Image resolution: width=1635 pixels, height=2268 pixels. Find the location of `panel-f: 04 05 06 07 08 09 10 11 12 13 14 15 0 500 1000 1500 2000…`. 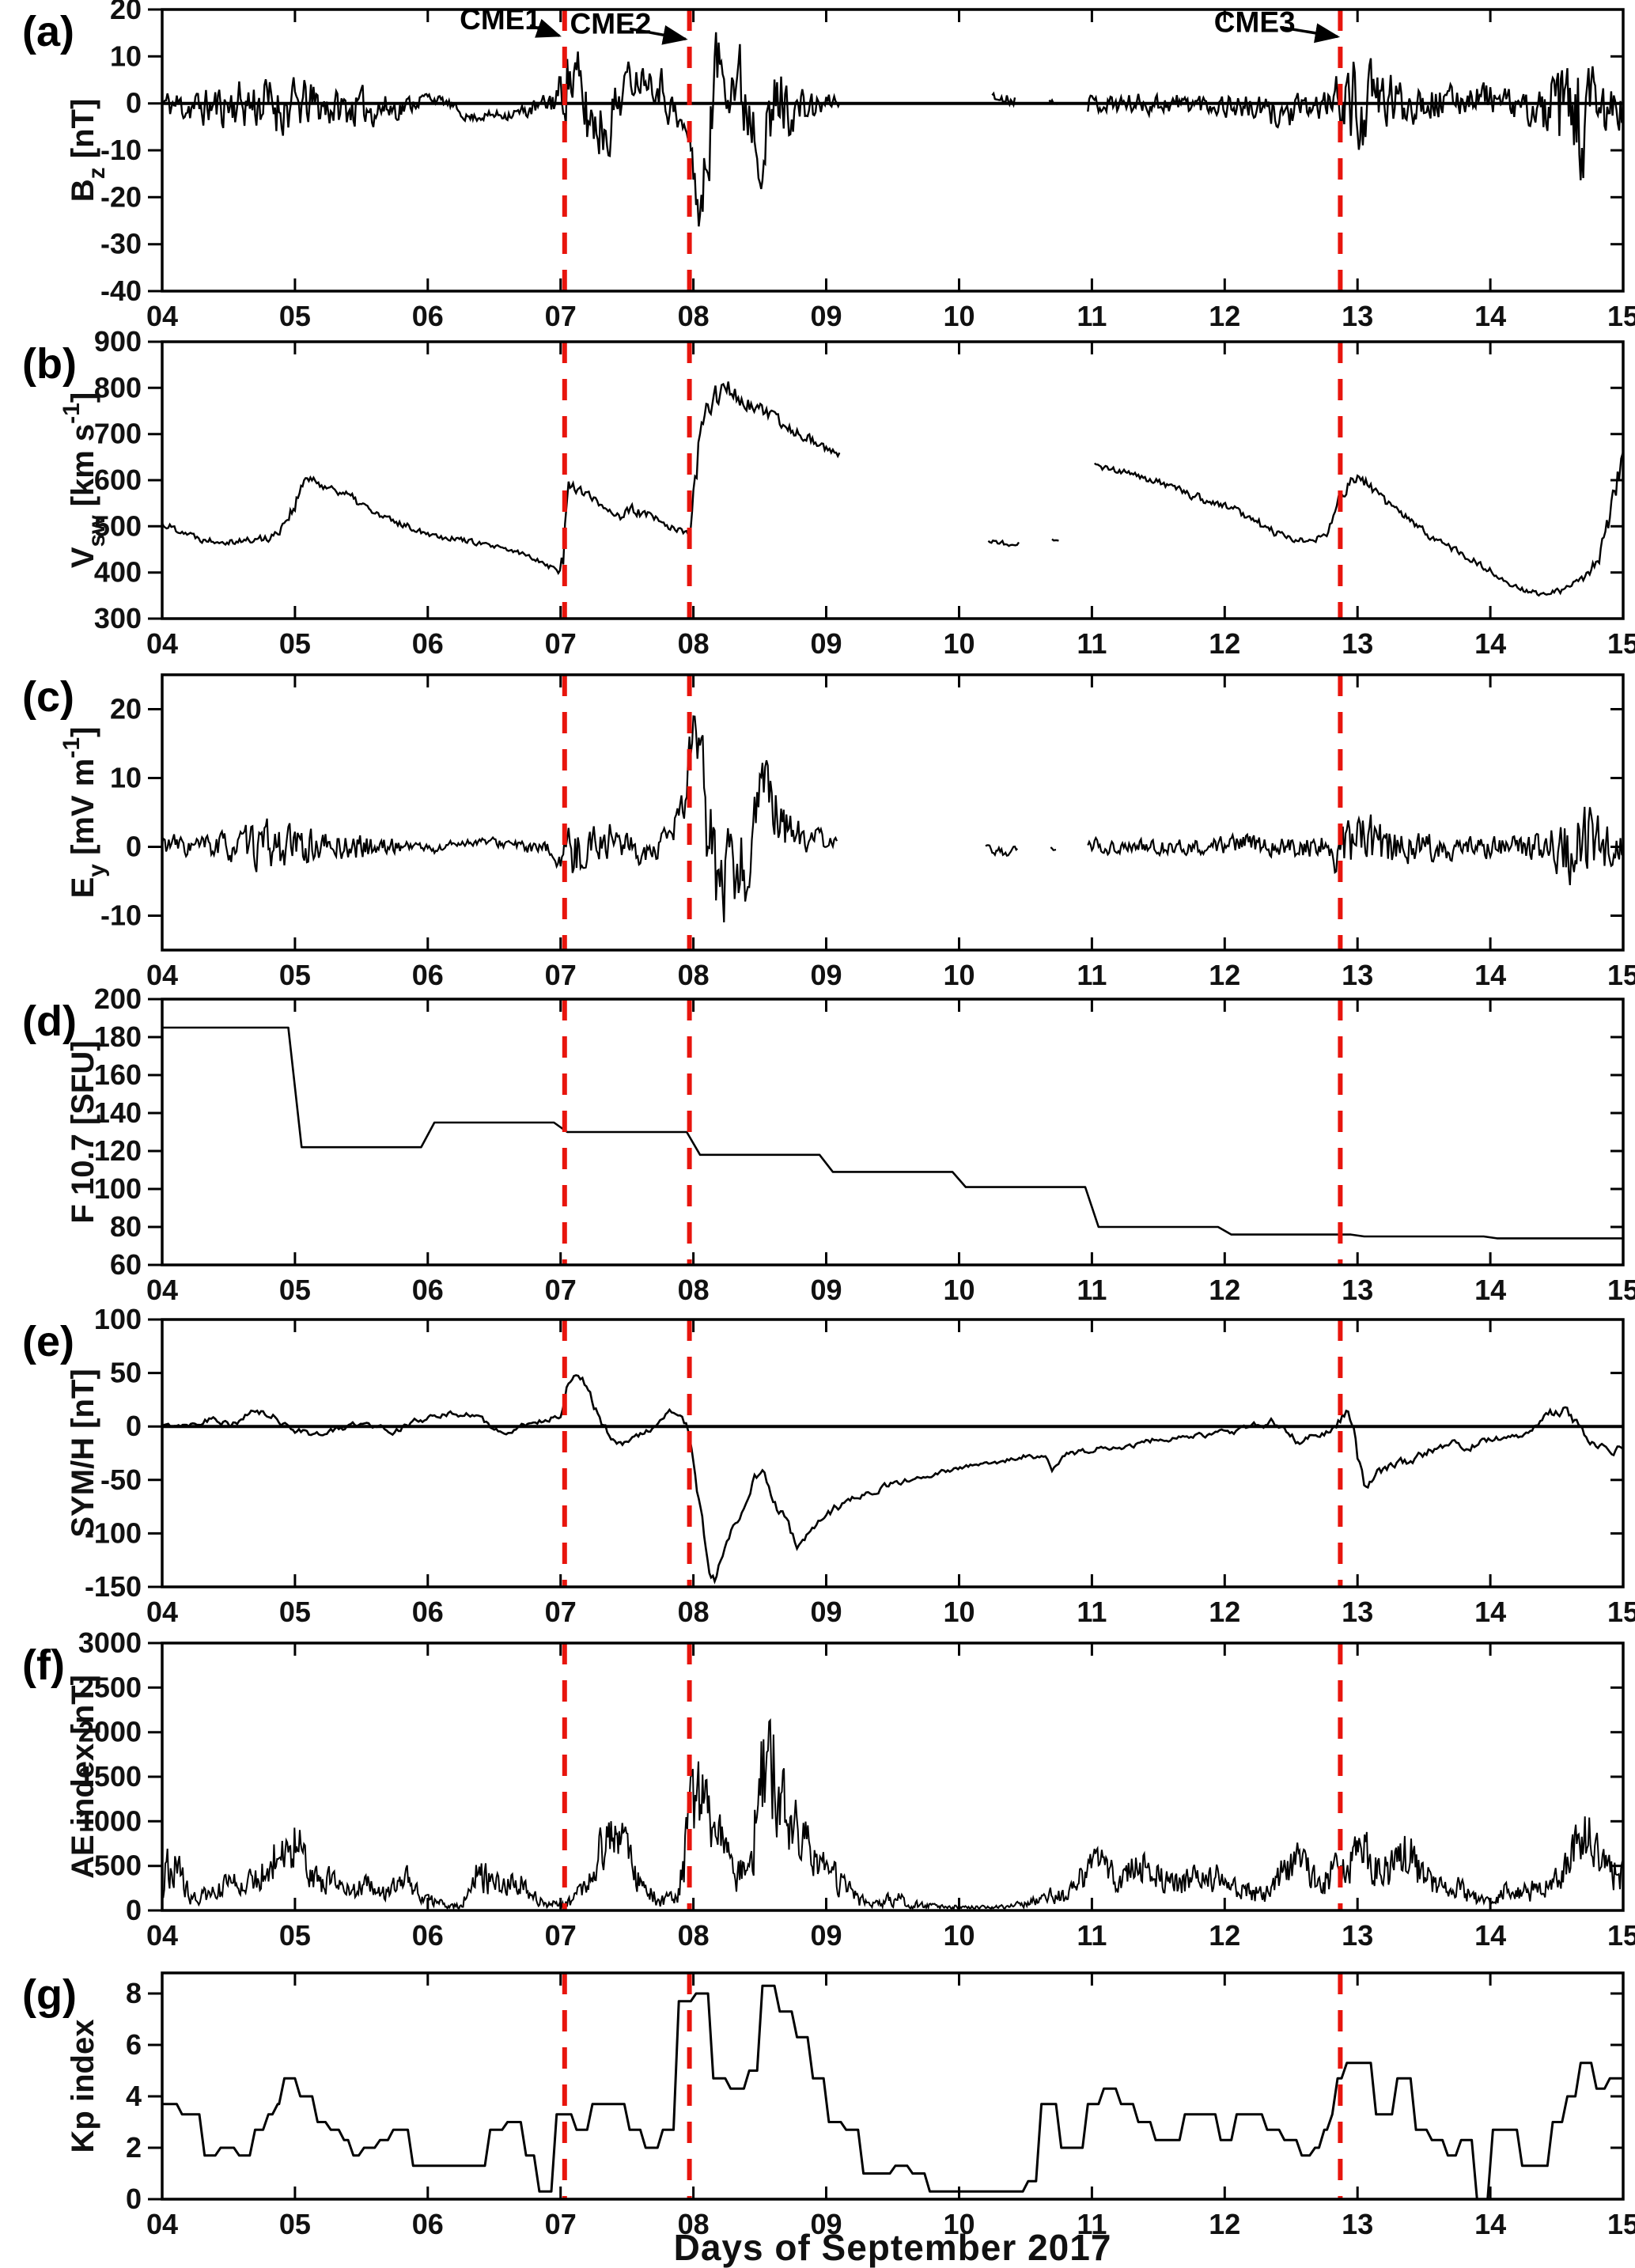

panel-f: 04 05 06 07 08 09 10 11 12 13 14 15 0 500 1000 1500 2000… is located at coordinates (828, 1789).